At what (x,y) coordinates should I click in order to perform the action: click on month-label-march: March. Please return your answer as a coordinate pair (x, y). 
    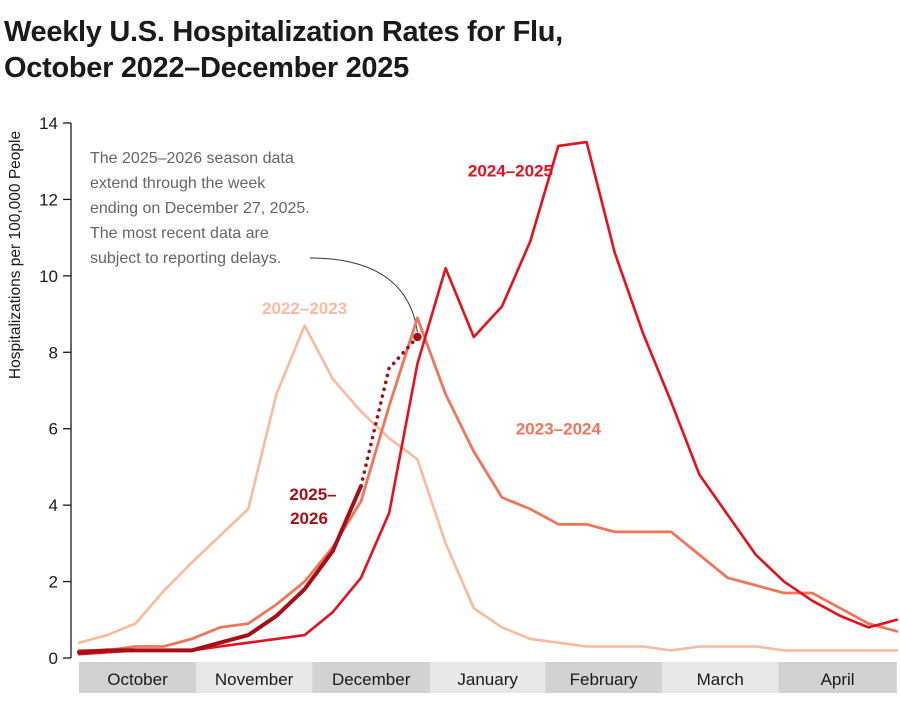
    Looking at the image, I should click on (720, 679).